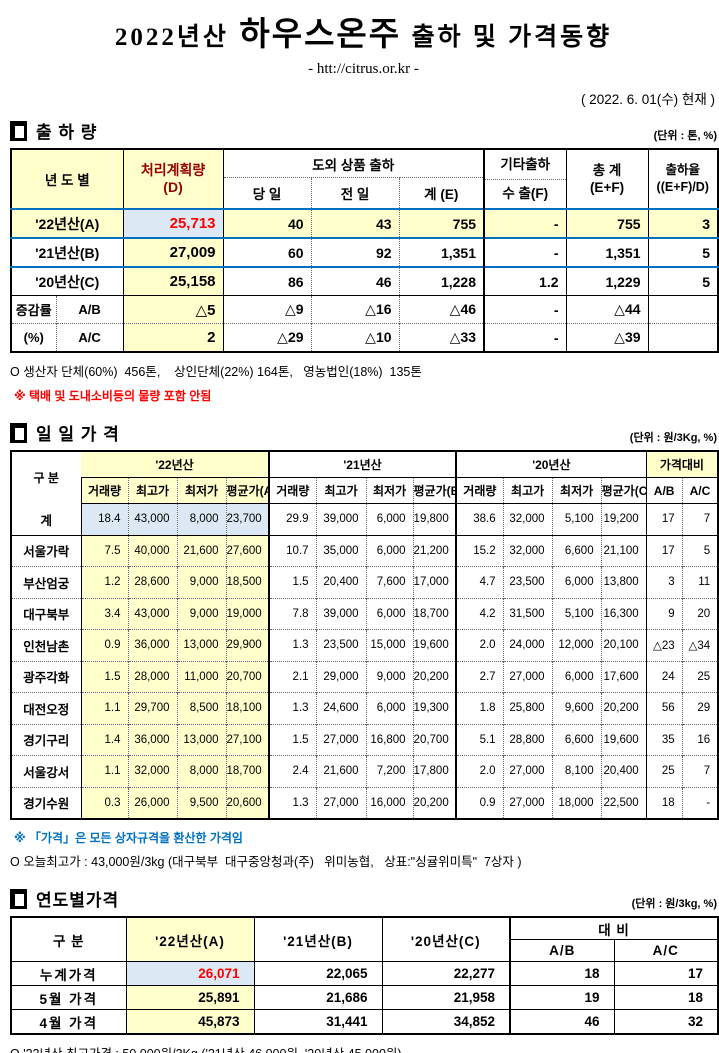 The image size is (719, 1053). Describe the element at coordinates (525, 281) in the screenshot. I see `cell: 1.2` at that location.